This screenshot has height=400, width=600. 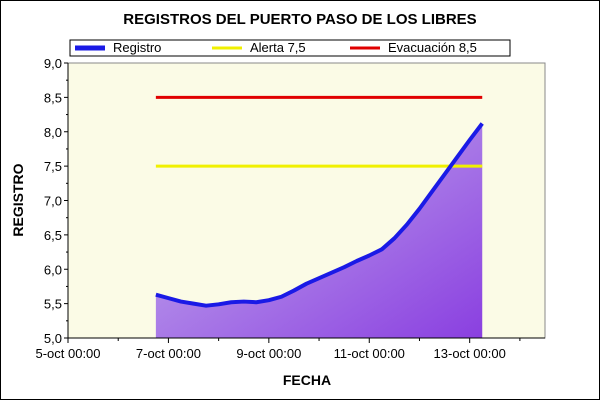 I want to click on x-tick-label: 13-oct 00:00, so click(x=470, y=353).